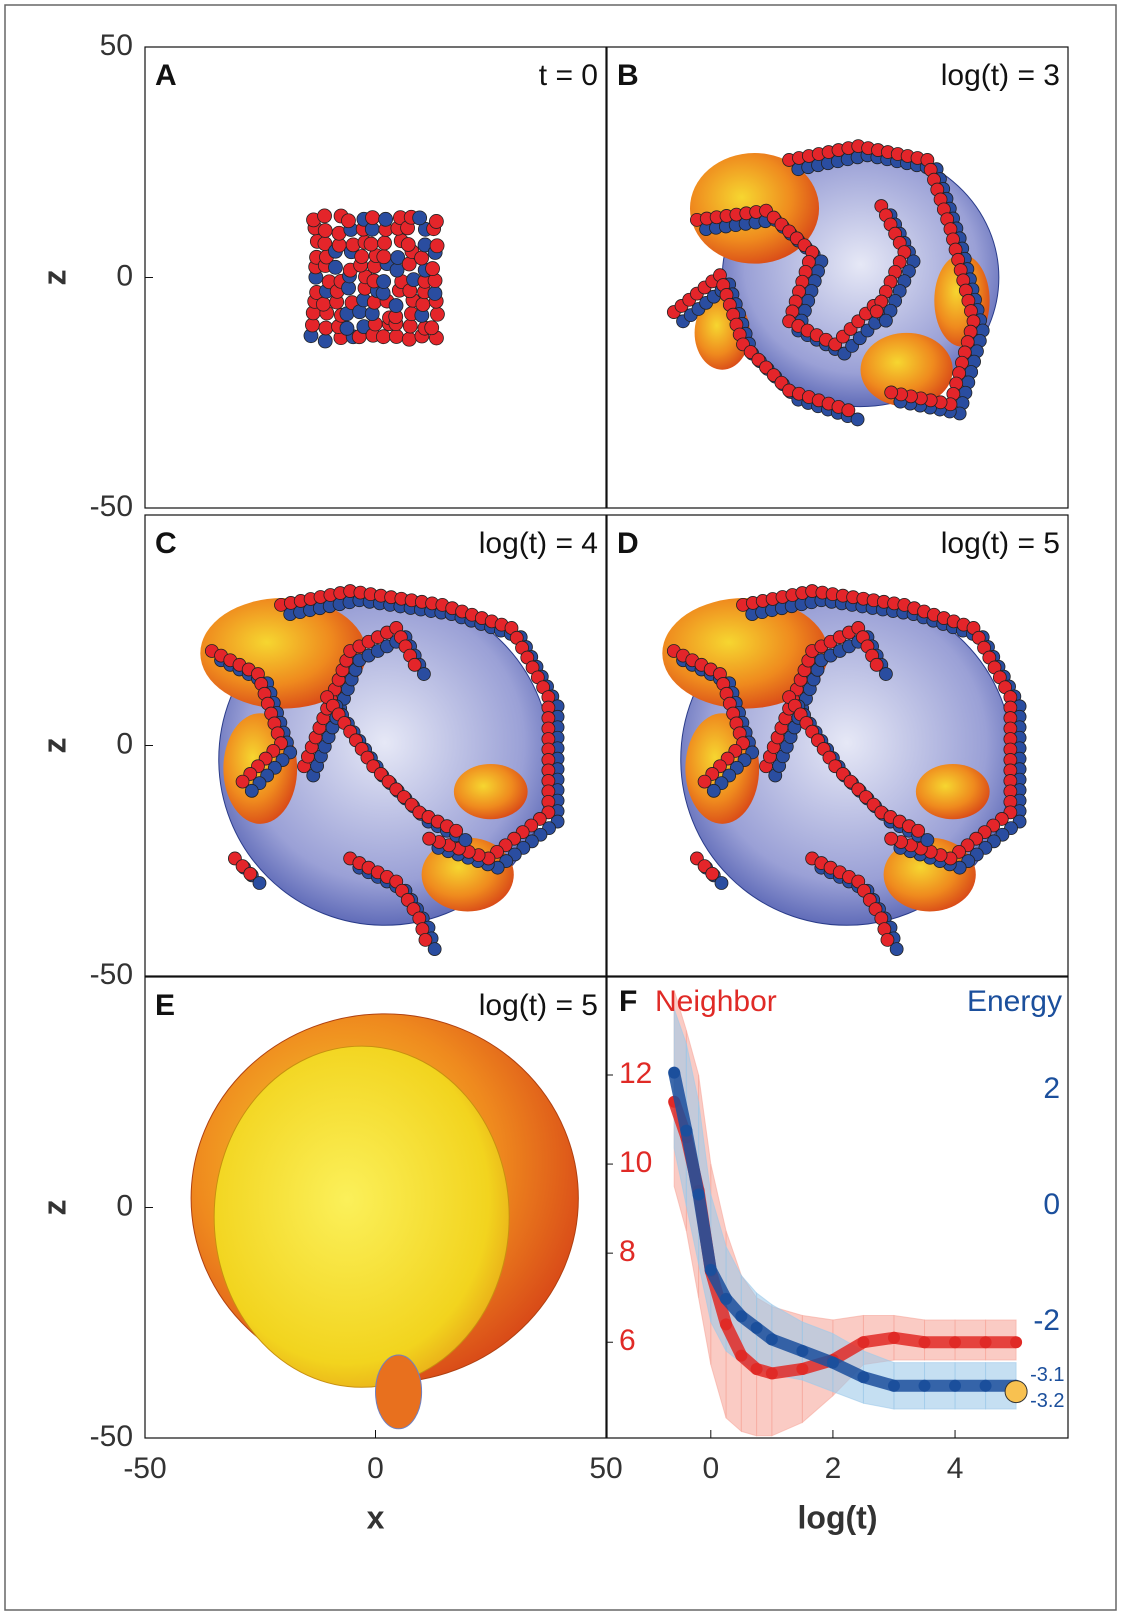 Image resolution: width=1122 pixels, height=1616 pixels. What do you see at coordinates (1051, 1204) in the screenshot?
I see `y2-tick-label: 0` at bounding box center [1051, 1204].